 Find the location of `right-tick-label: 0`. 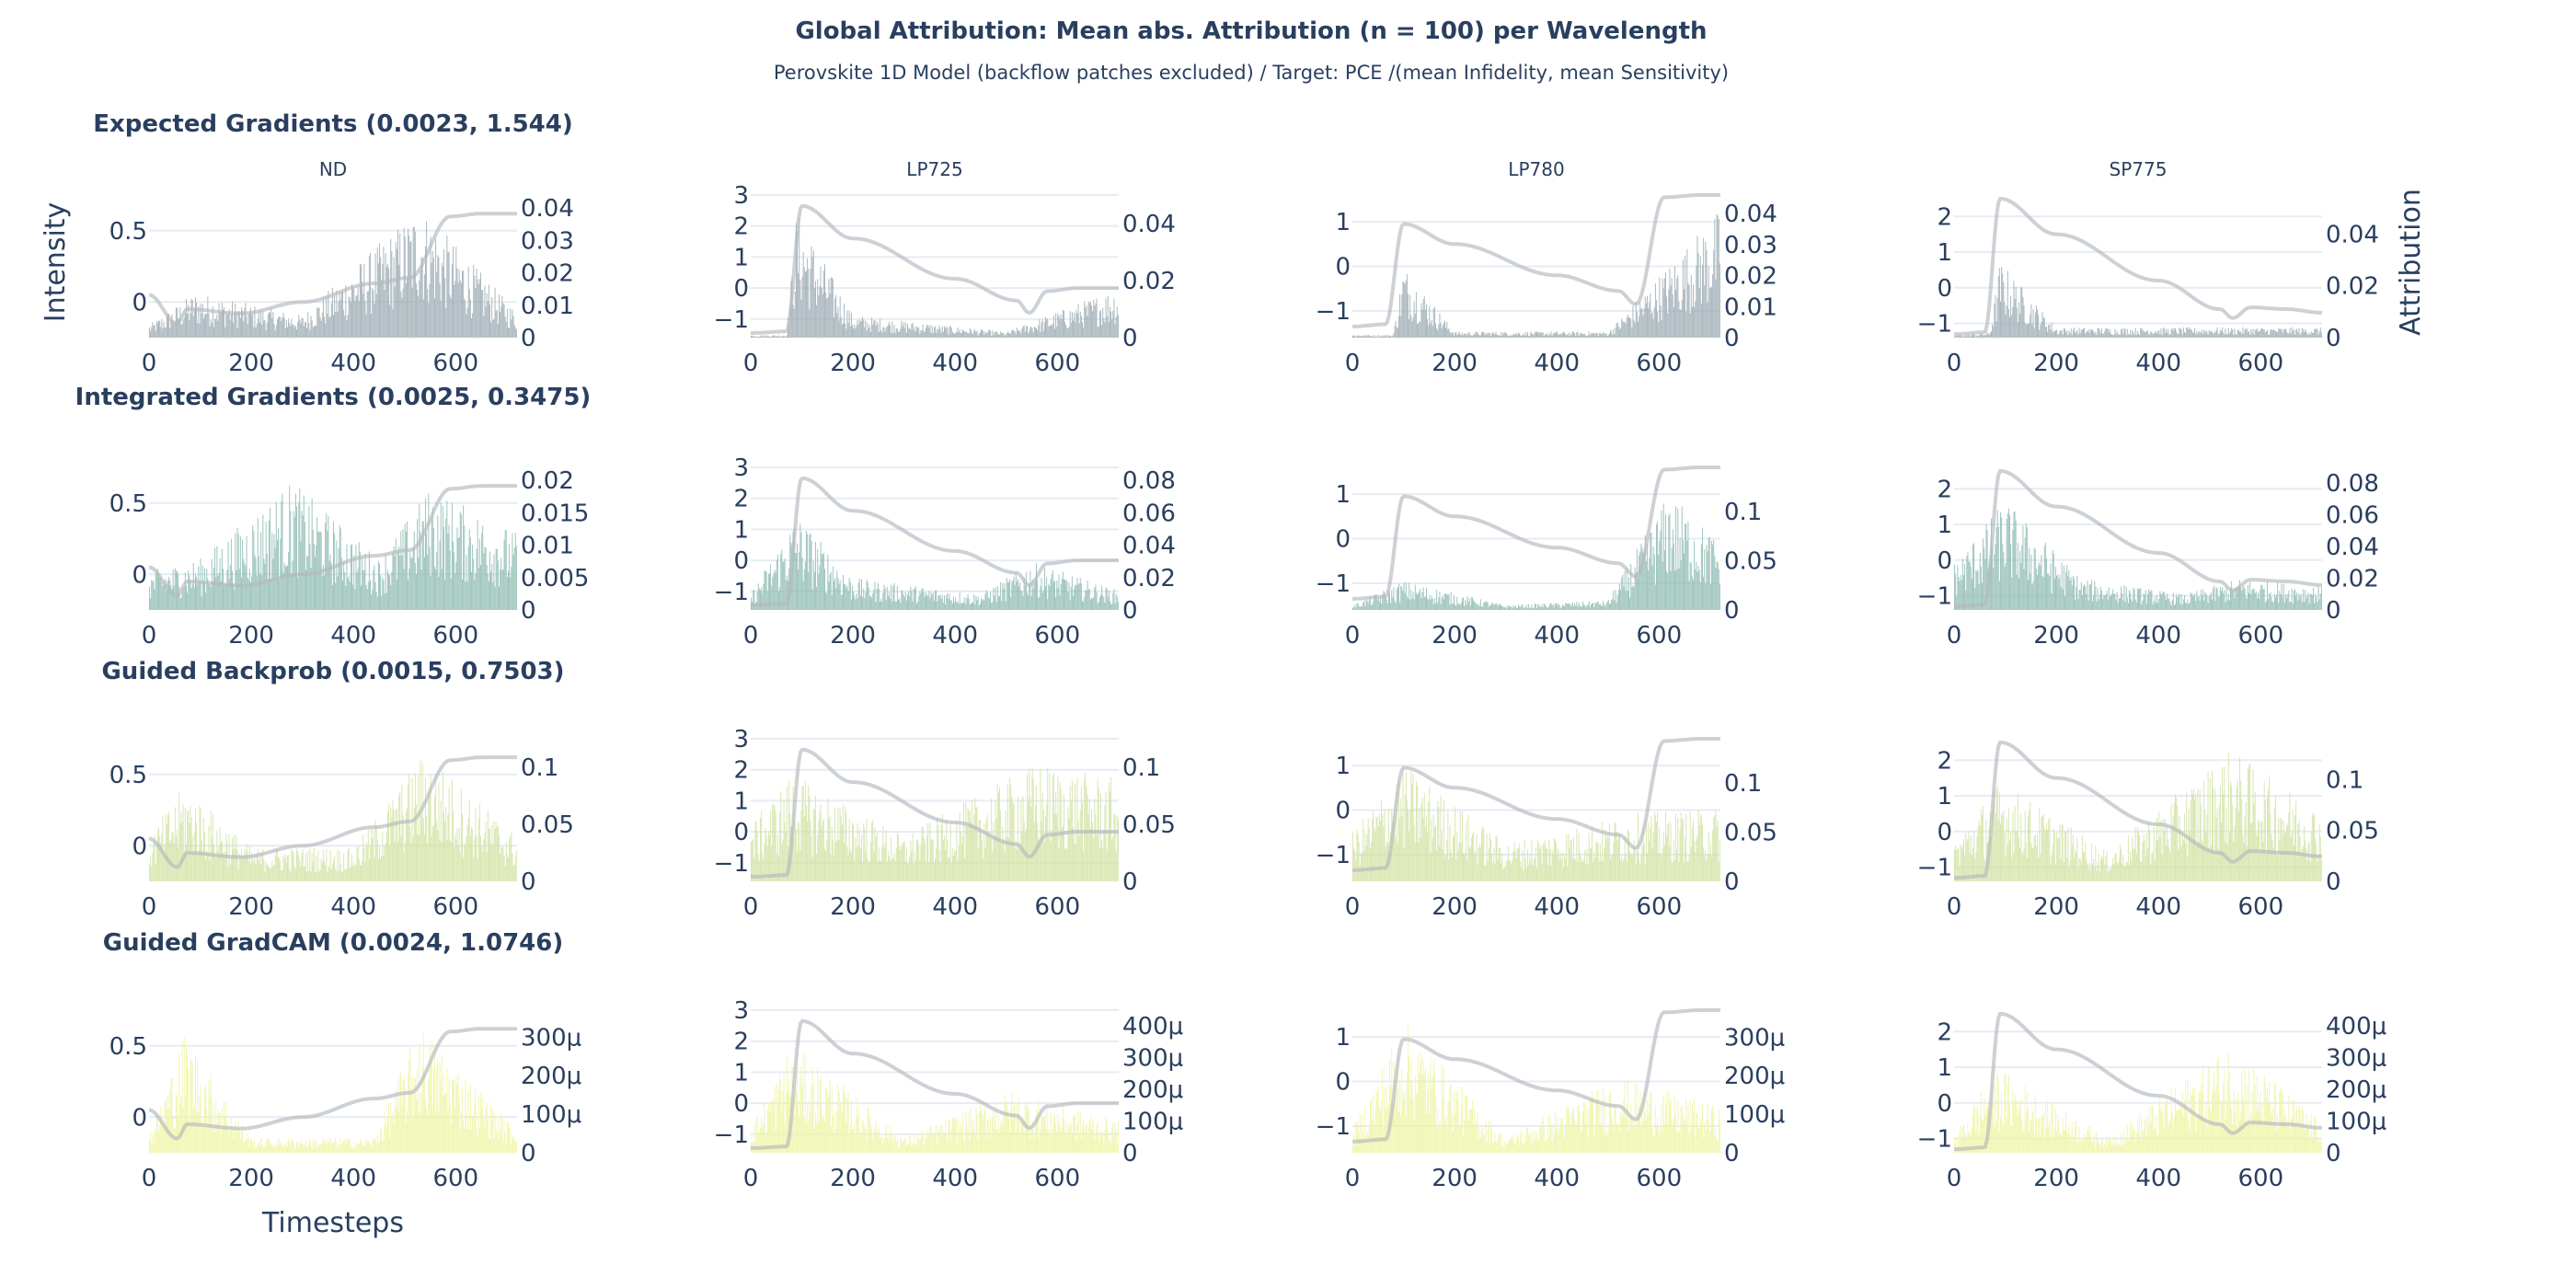

right-tick-label: 0 is located at coordinates (528, 338).